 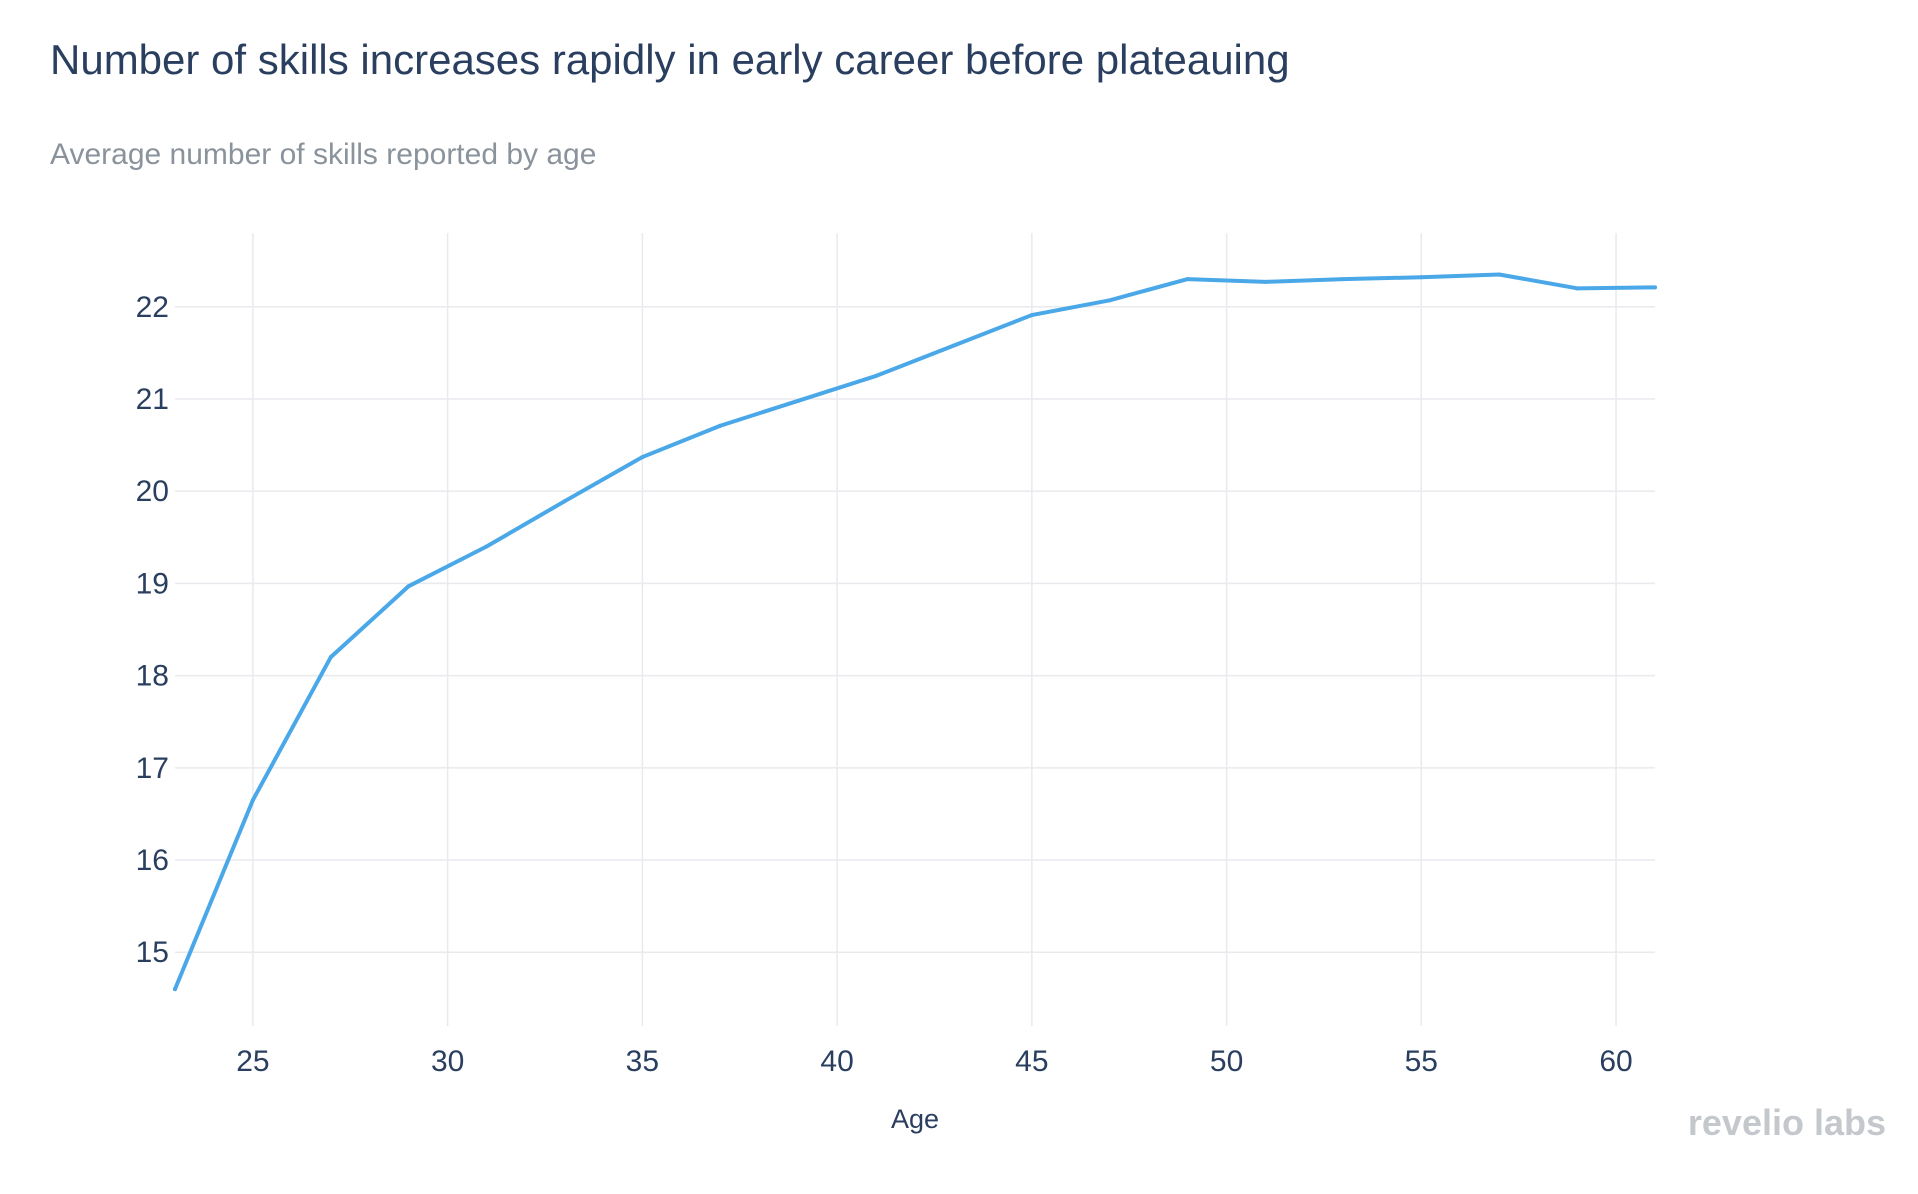 What do you see at coordinates (152, 583) in the screenshot?
I see `y-tick-label: 19` at bounding box center [152, 583].